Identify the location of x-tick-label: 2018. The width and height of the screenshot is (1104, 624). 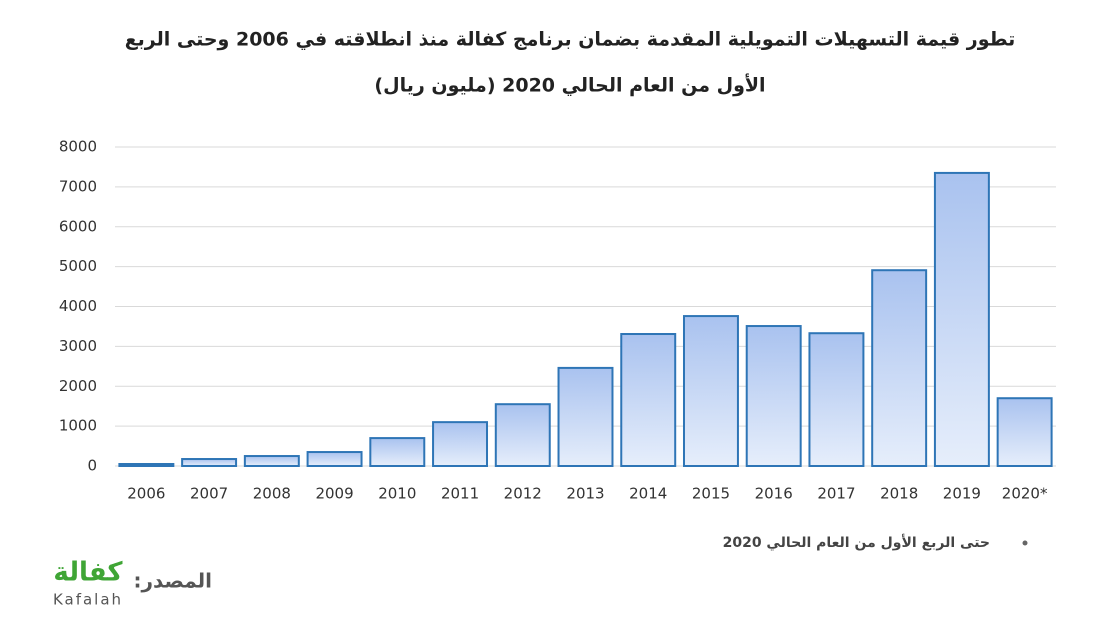
(899, 494).